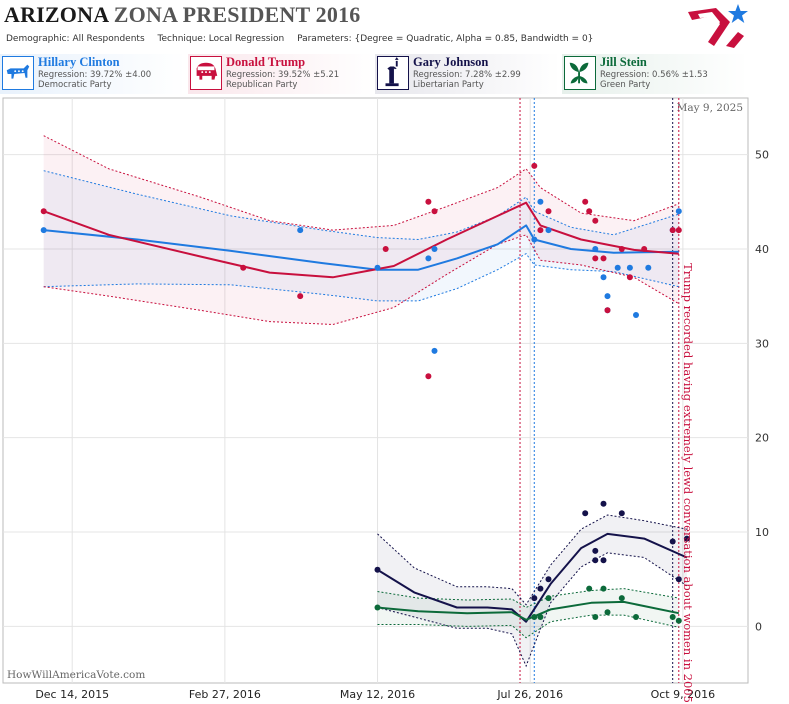 The height and width of the screenshot is (704, 789). I want to click on demographic-label: Demographic:, so click(38, 39).